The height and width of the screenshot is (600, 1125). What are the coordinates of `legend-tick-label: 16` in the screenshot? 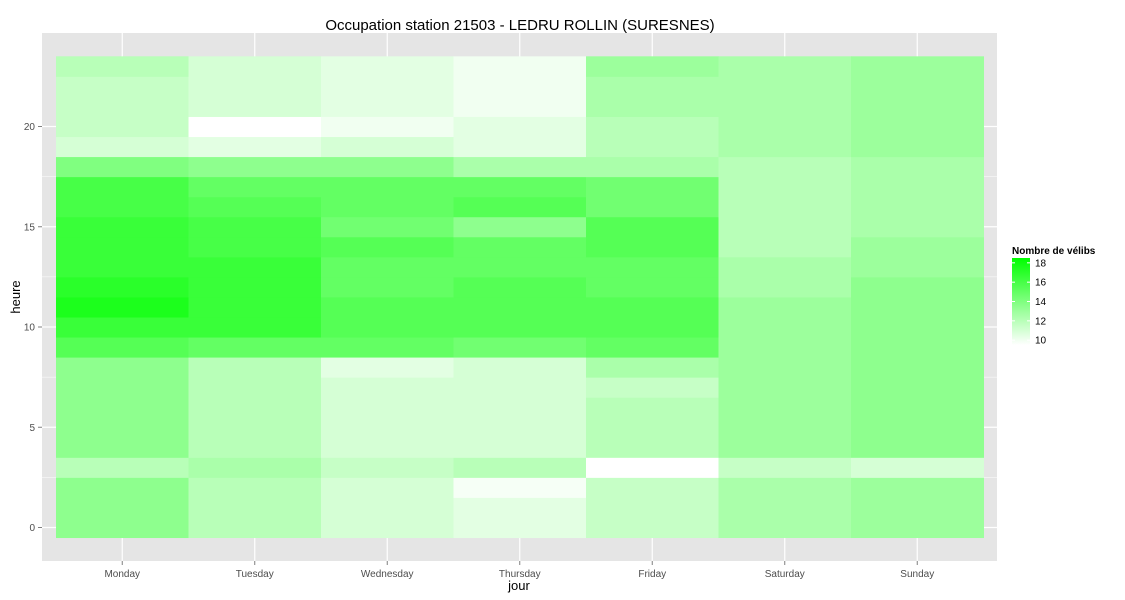 It's located at (1041, 283).